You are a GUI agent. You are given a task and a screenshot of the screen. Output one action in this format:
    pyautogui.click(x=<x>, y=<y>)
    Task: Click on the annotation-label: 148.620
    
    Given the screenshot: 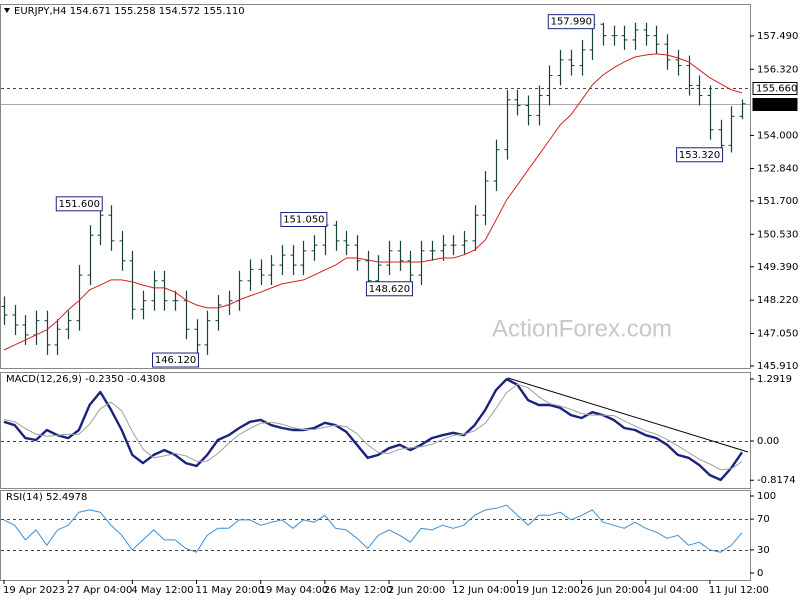 What is the action you would take?
    pyautogui.click(x=389, y=289)
    